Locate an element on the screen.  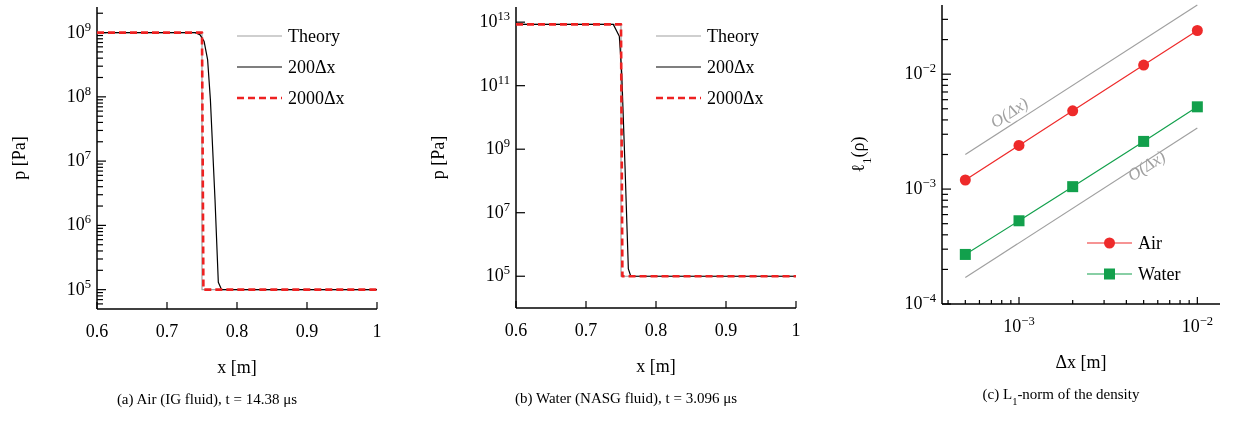
y-tick-label: 10$^{13}$ is located at coordinates (494, 20).